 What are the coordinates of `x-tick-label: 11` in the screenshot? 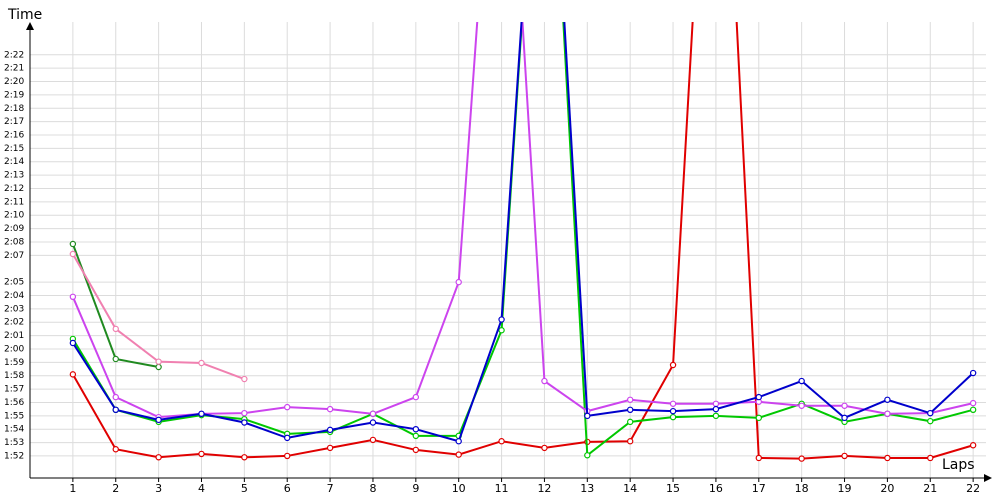 It's located at (502, 488).